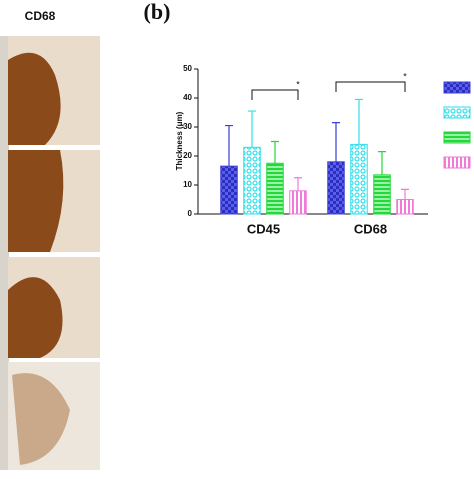 The image size is (474, 479). What do you see at coordinates (179, 140) in the screenshot?
I see `y-axis-title: Thickness (μm)` at bounding box center [179, 140].